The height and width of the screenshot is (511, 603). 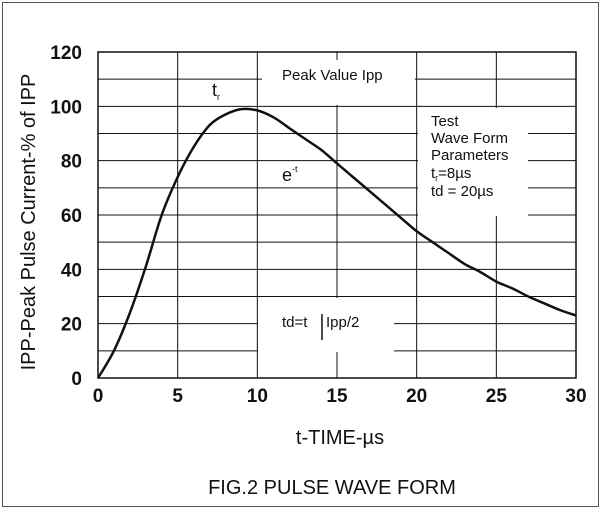 I want to click on y-tick-label: 20, so click(x=71, y=325).